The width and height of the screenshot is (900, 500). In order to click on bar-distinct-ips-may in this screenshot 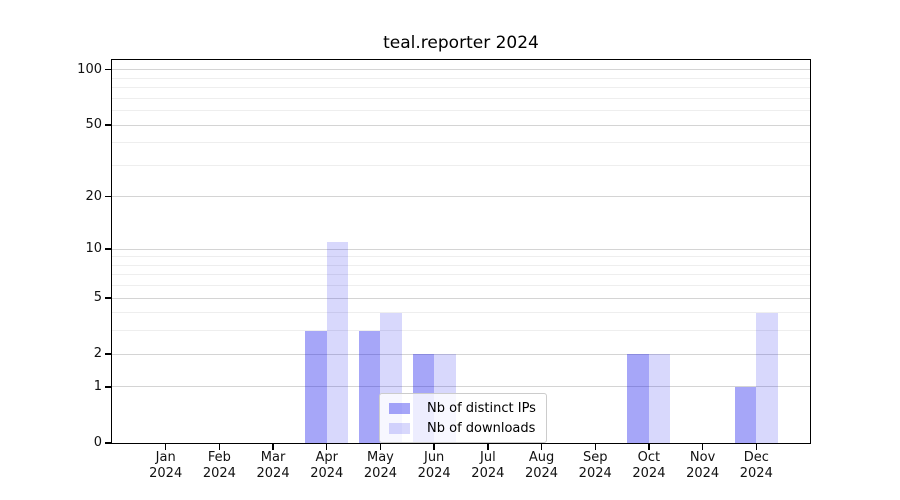, I will do `click(369, 386)`.